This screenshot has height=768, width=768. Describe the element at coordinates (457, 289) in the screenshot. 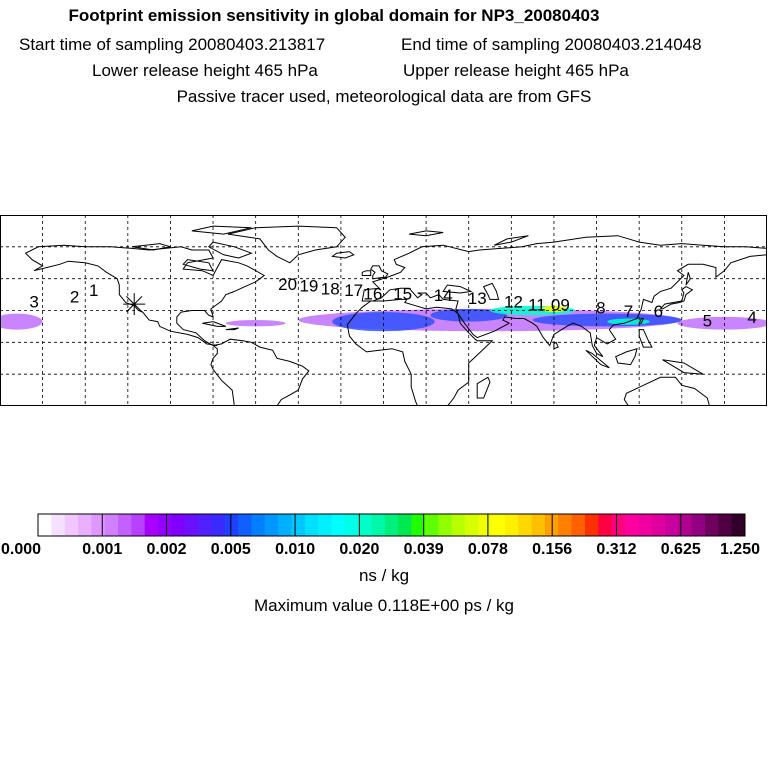

I see `coastline-black-sea` at that location.